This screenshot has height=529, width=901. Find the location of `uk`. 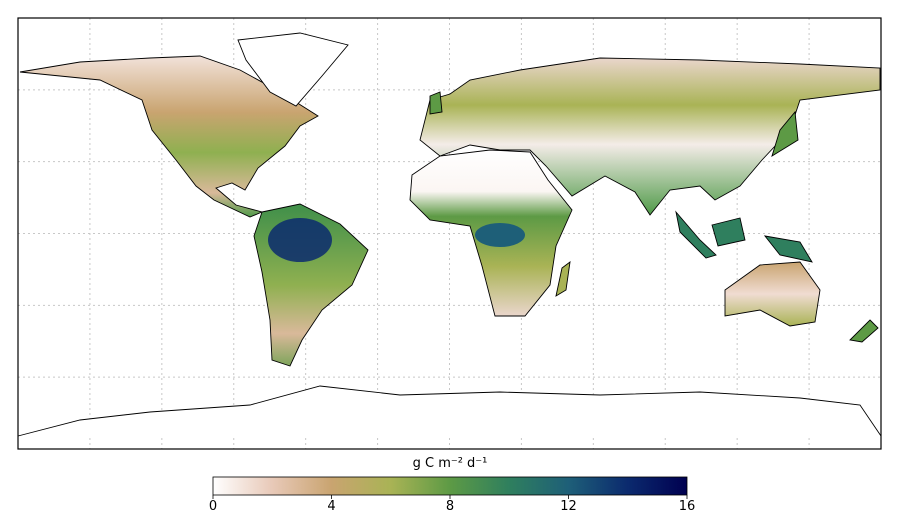

uk is located at coordinates (436, 103).